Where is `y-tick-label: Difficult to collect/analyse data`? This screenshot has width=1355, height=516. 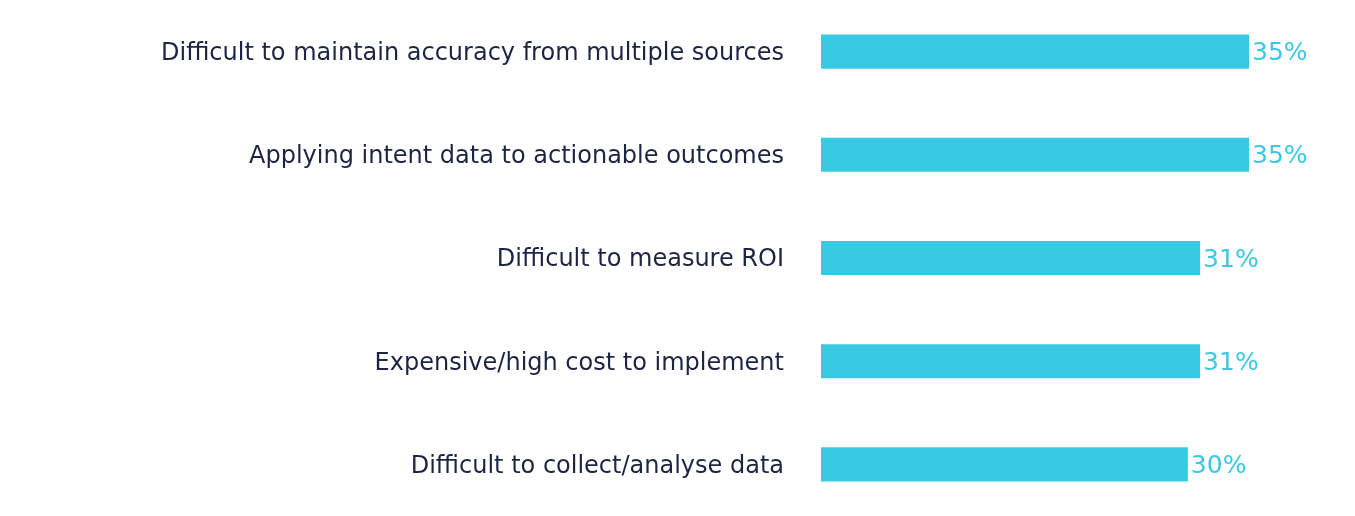
y-tick-label: Difficult to collect/analyse data is located at coordinates (597, 464).